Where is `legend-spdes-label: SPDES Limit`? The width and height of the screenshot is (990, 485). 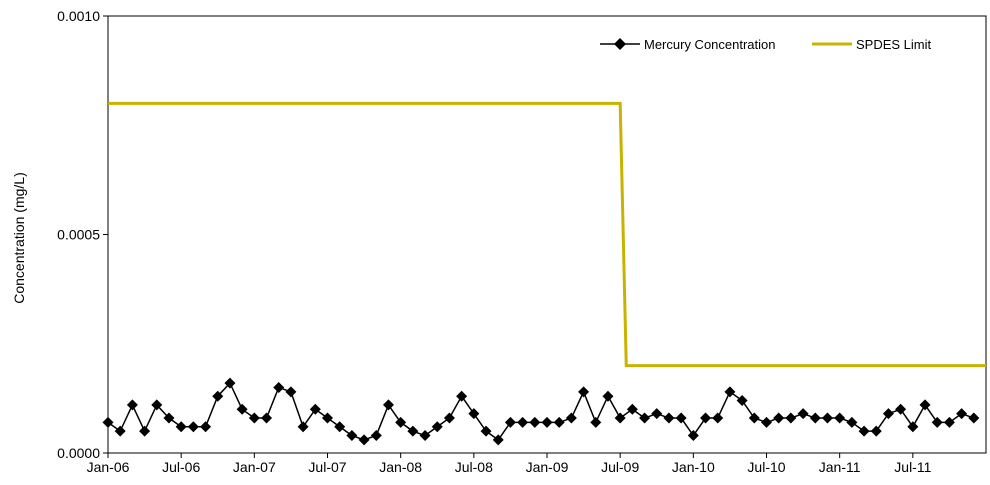 legend-spdes-label: SPDES Limit is located at coordinates (894, 44).